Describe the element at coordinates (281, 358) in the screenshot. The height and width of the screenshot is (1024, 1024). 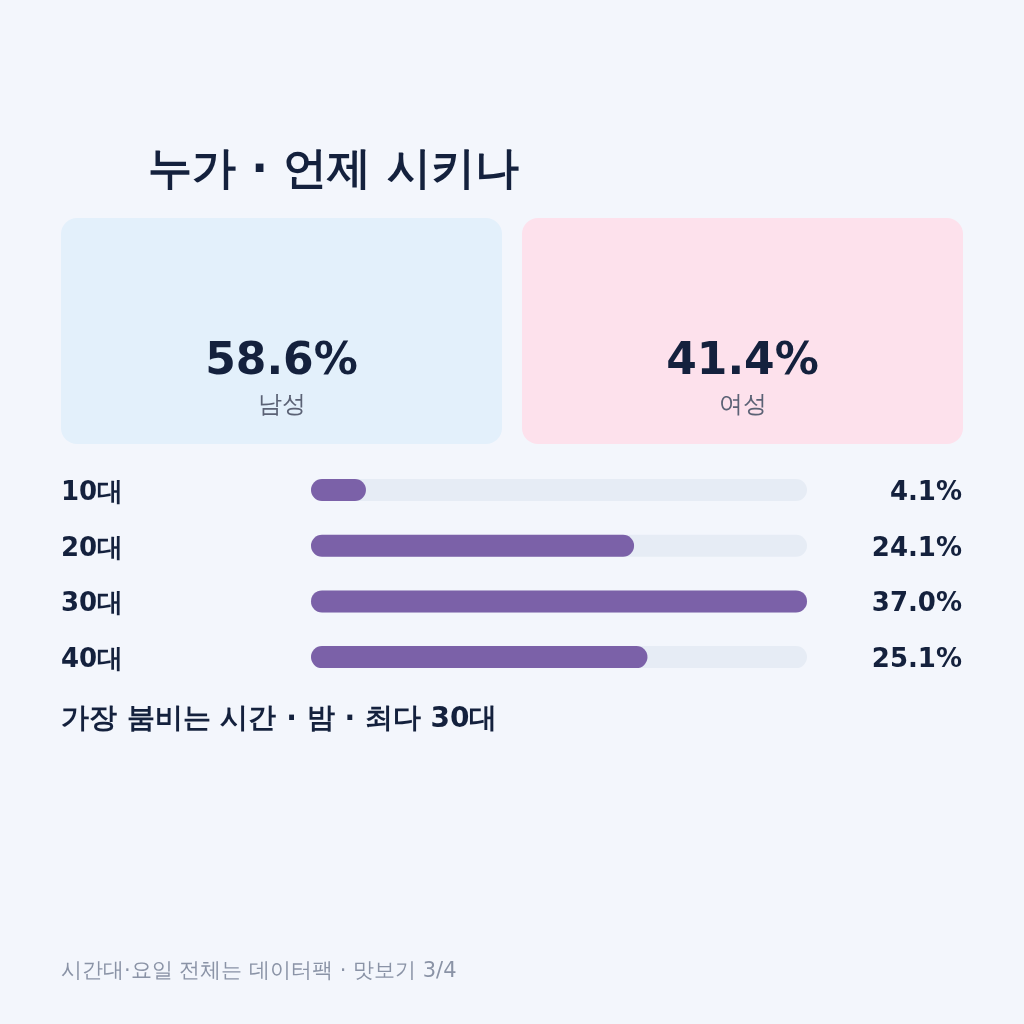
I see `text: 58.6%` at that location.